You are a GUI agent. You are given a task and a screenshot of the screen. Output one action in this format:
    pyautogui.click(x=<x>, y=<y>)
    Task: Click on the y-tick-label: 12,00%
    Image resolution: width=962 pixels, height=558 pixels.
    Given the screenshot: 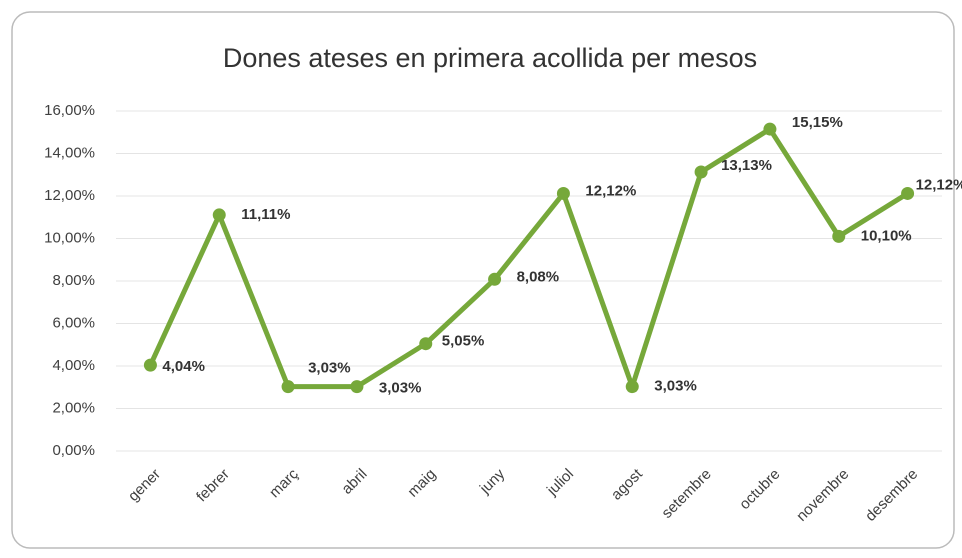 What is the action you would take?
    pyautogui.click(x=69, y=195)
    